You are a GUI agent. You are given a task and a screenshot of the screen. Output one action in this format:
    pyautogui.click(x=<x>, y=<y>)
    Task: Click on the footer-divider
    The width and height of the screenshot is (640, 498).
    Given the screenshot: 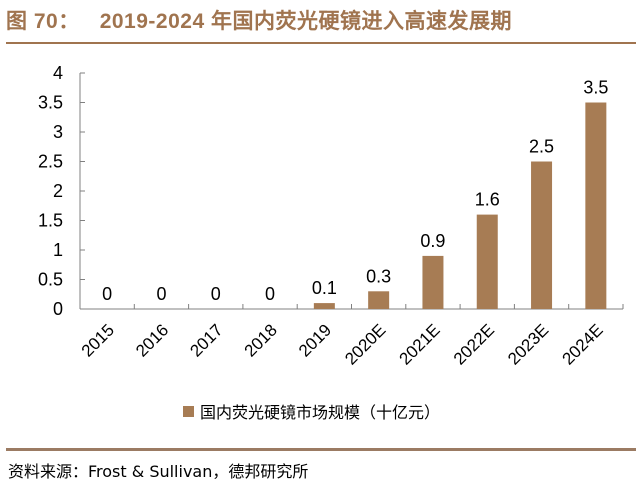 What is the action you would take?
    pyautogui.click(x=321, y=449)
    